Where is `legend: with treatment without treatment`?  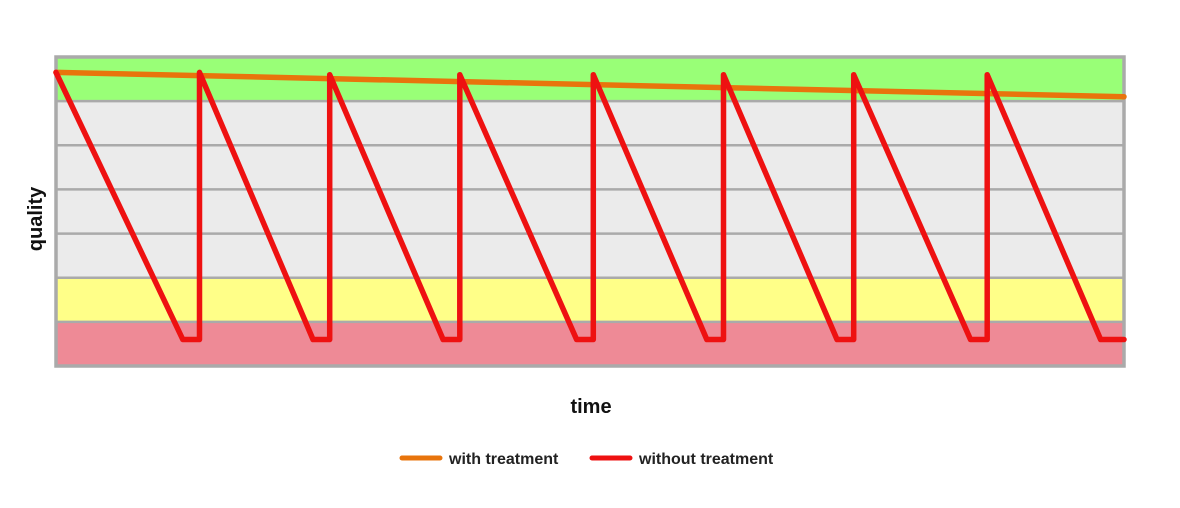 legend: with treatment without treatment is located at coordinates (586, 459).